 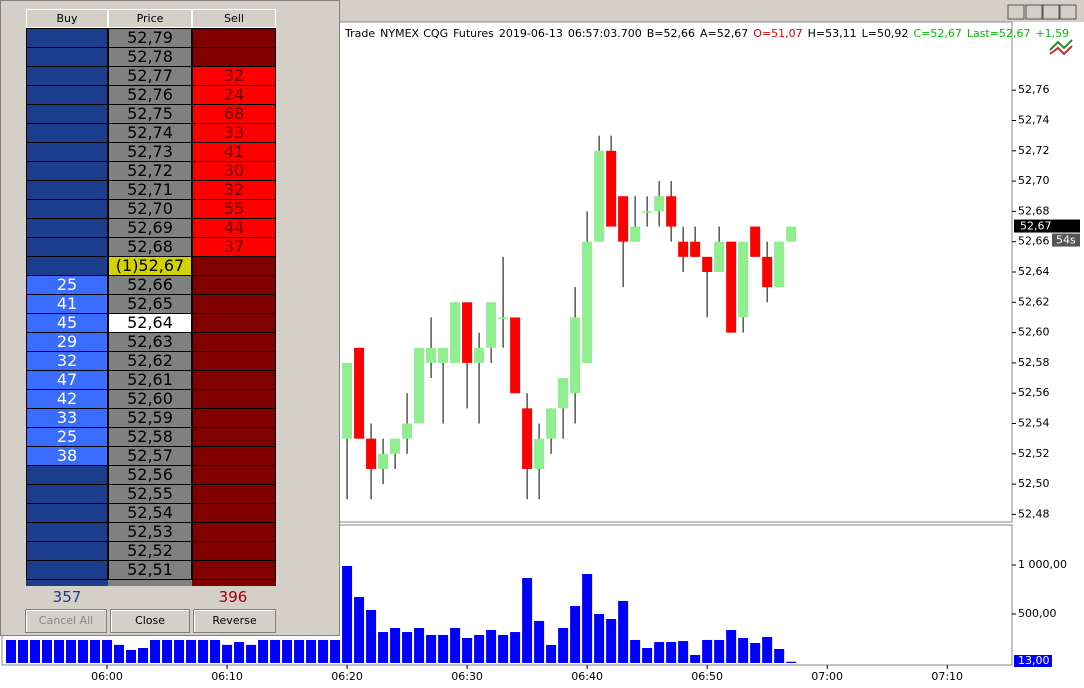 What do you see at coordinates (1042, 564) in the screenshot?
I see `y-tick-label: 1 000,00` at bounding box center [1042, 564].